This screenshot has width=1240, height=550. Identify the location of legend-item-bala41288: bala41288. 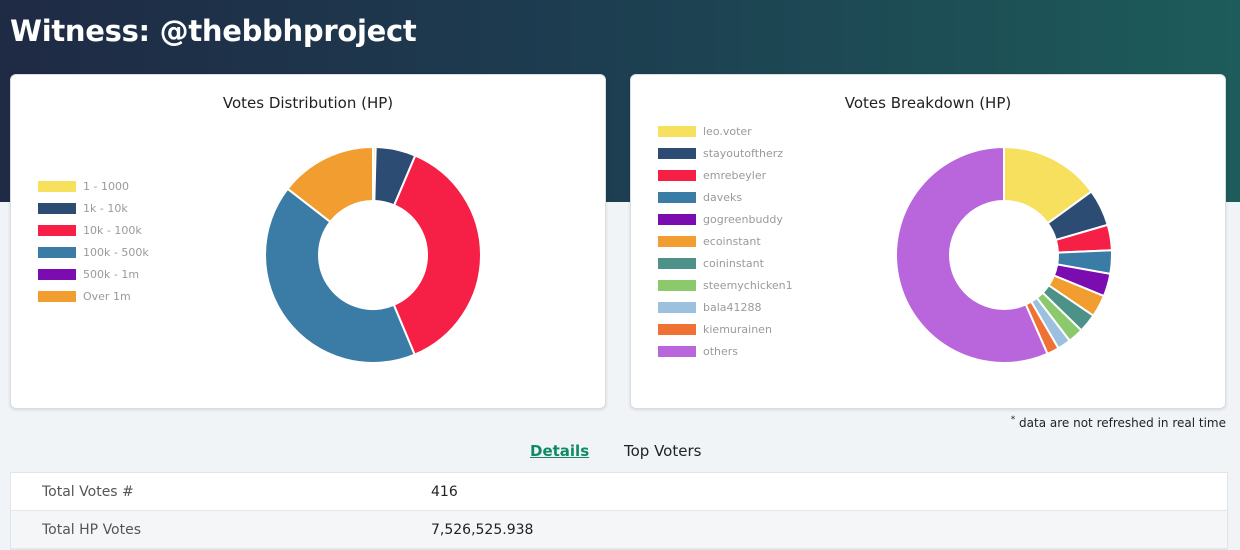
(725, 307).